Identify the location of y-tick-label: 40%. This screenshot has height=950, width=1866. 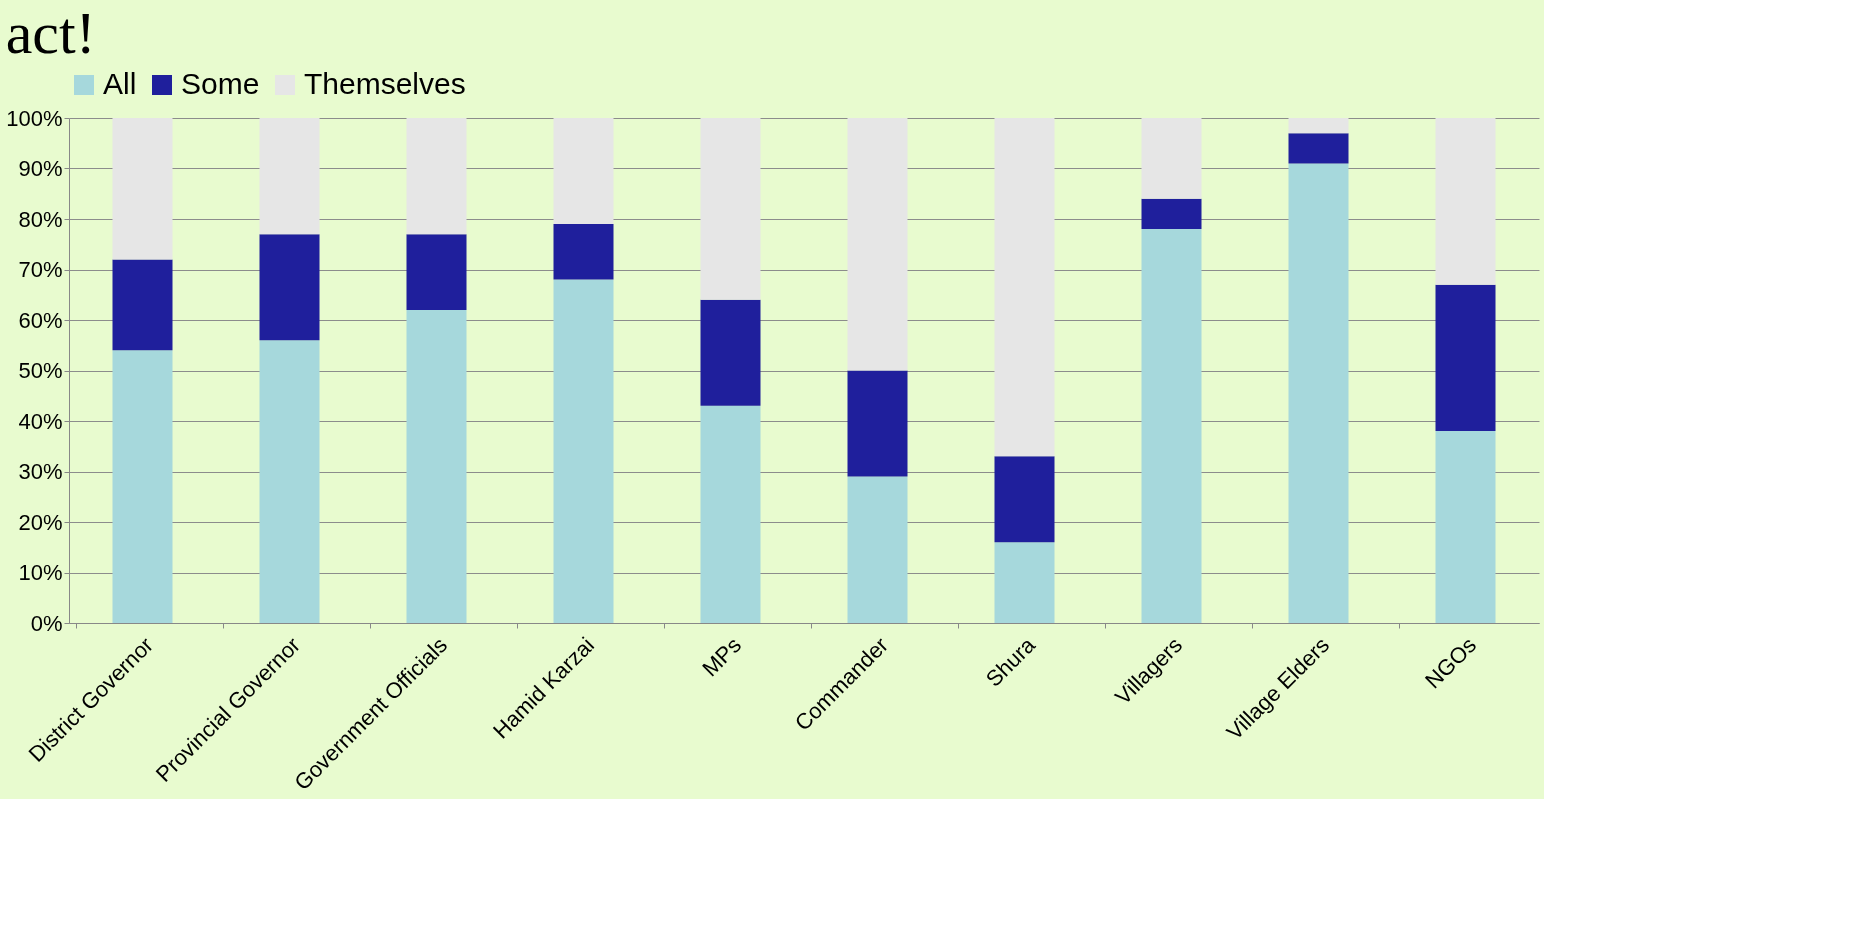
(40, 421).